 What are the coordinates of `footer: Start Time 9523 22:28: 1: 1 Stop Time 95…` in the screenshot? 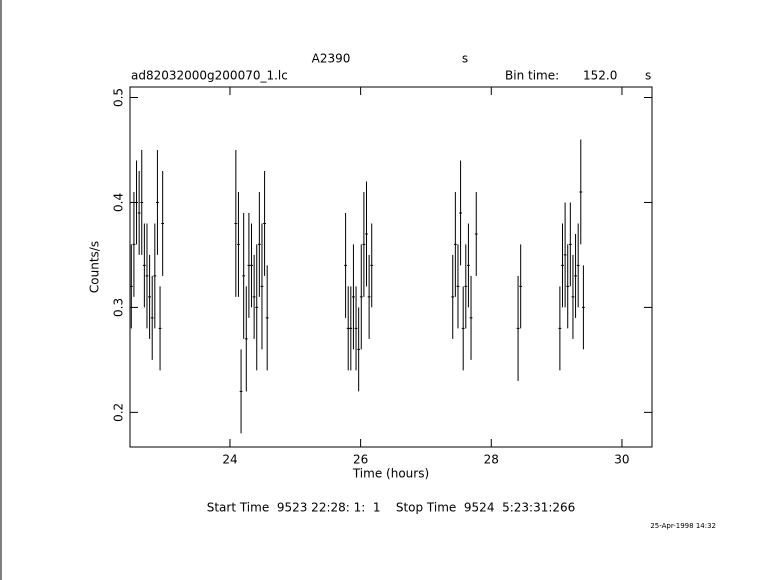 It's located at (391, 508).